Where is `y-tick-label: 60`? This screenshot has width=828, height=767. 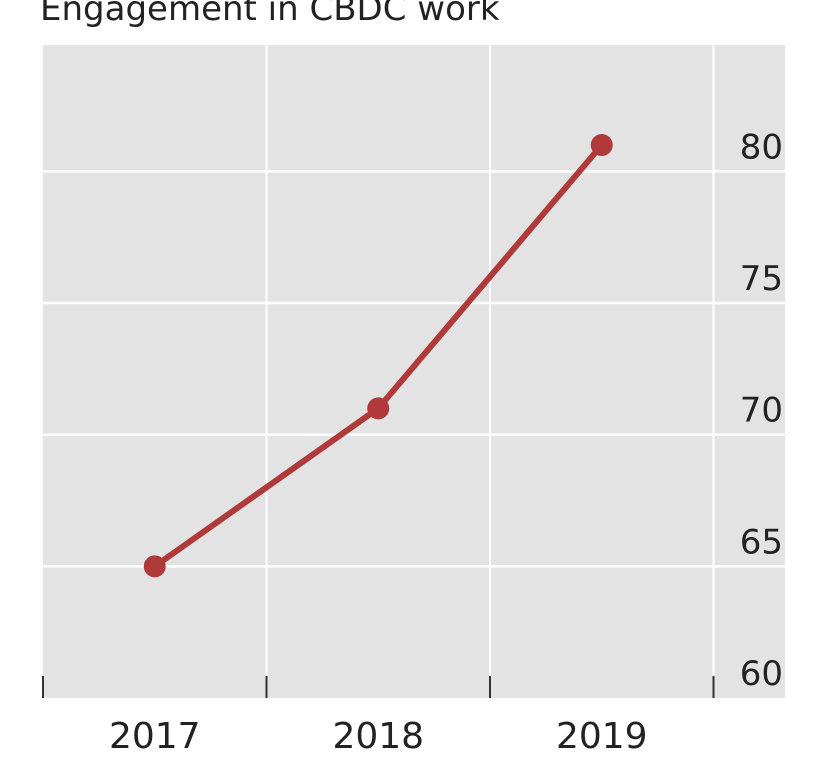 y-tick-label: 60 is located at coordinates (761, 674).